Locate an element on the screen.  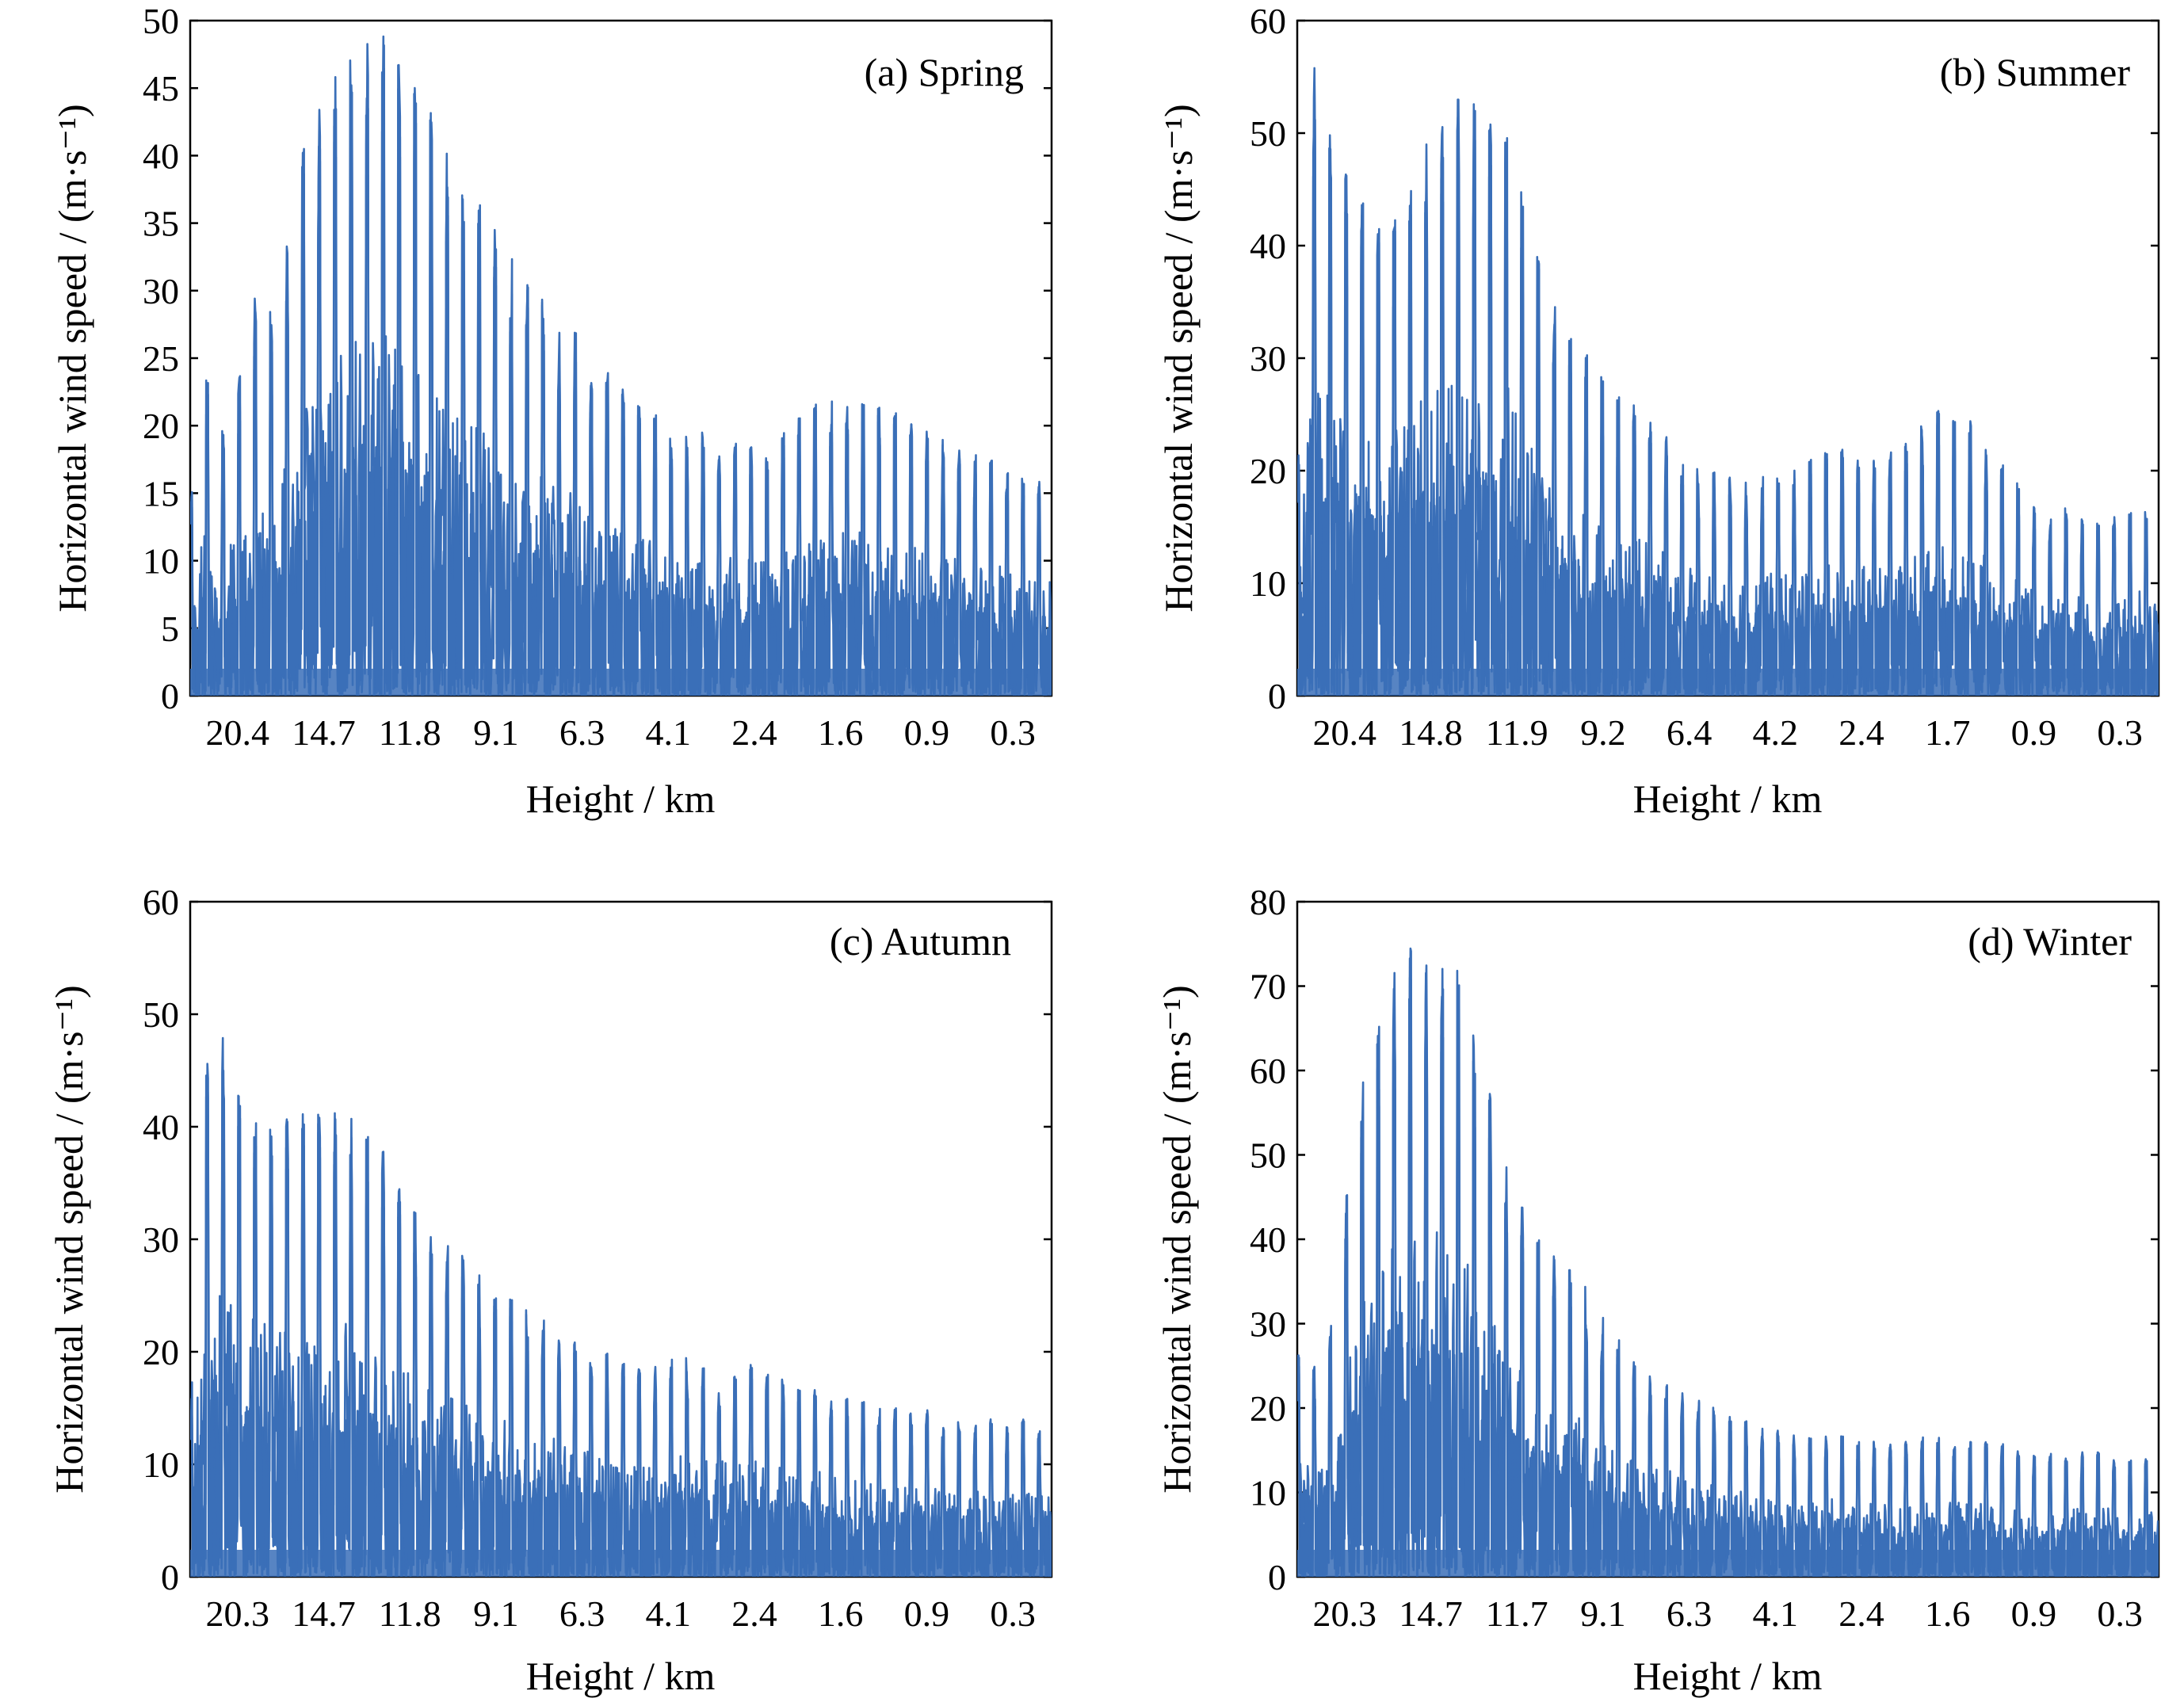
x-tick-label: 11.9 is located at coordinates (1517, 732).